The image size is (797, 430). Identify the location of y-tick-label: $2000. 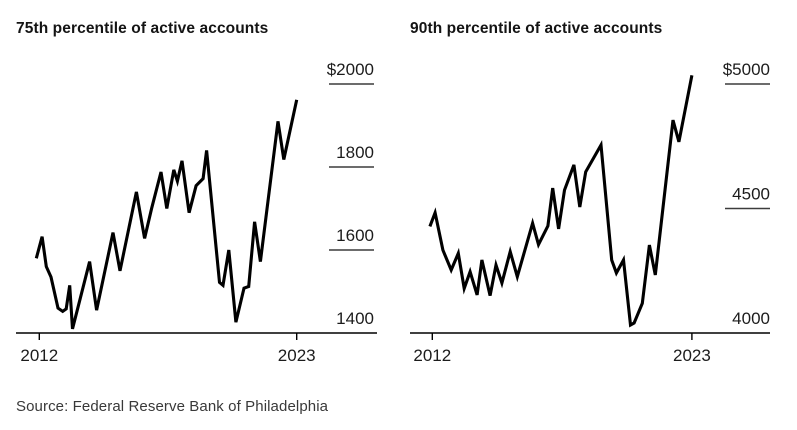
(350, 69).